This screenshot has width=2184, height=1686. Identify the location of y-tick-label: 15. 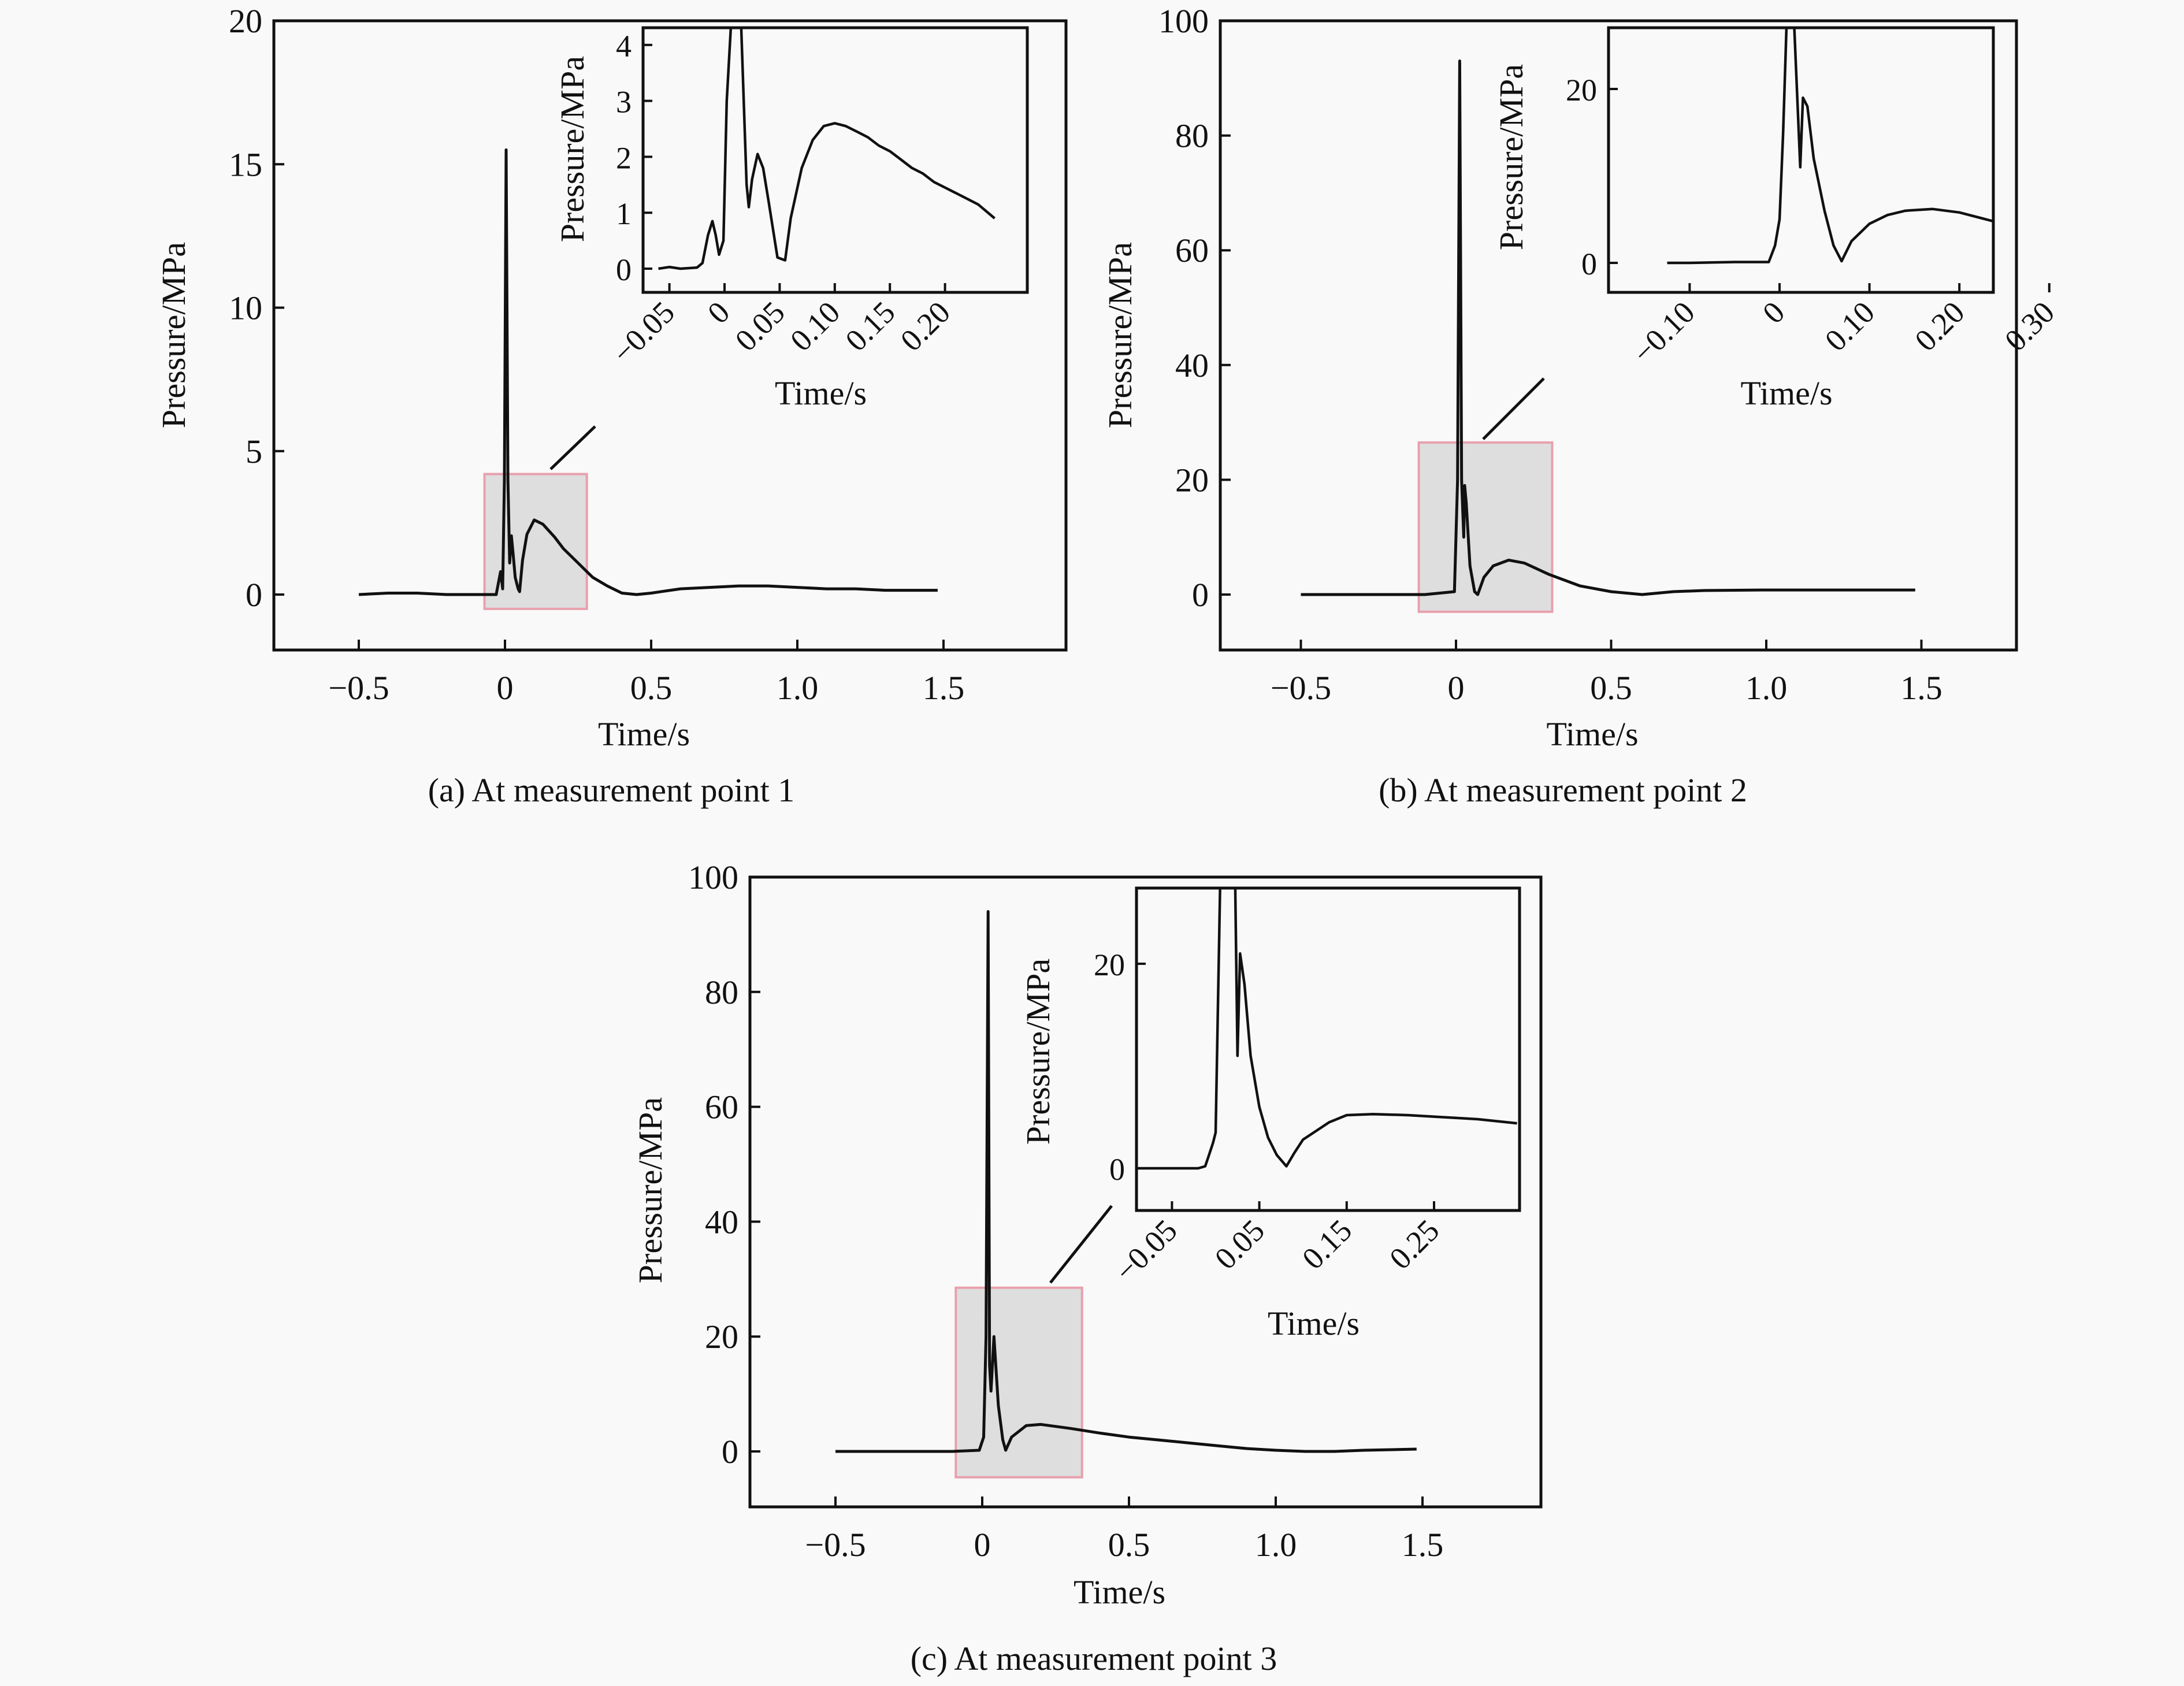
(245, 164).